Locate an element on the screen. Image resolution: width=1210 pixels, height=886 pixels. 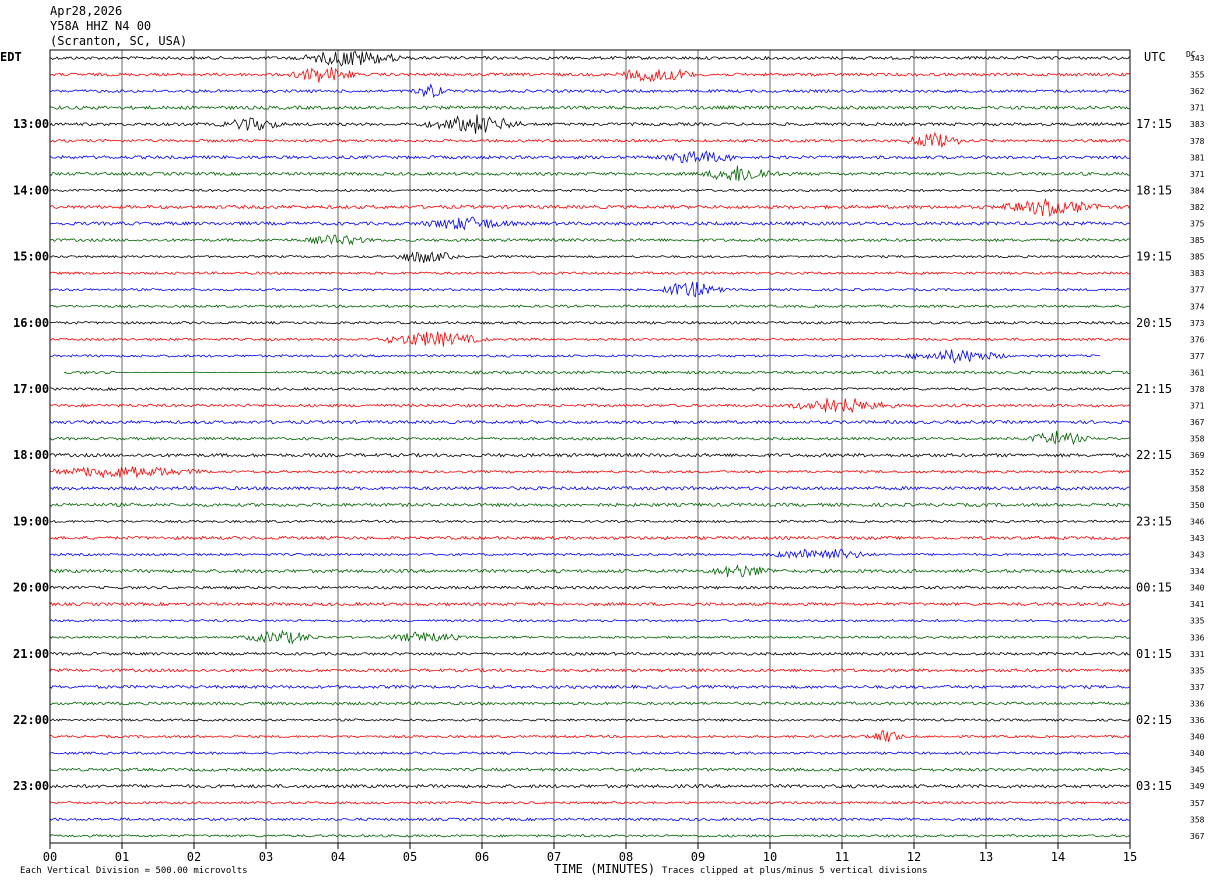
dc-offset-label: 375 is located at coordinates (1197, 224).